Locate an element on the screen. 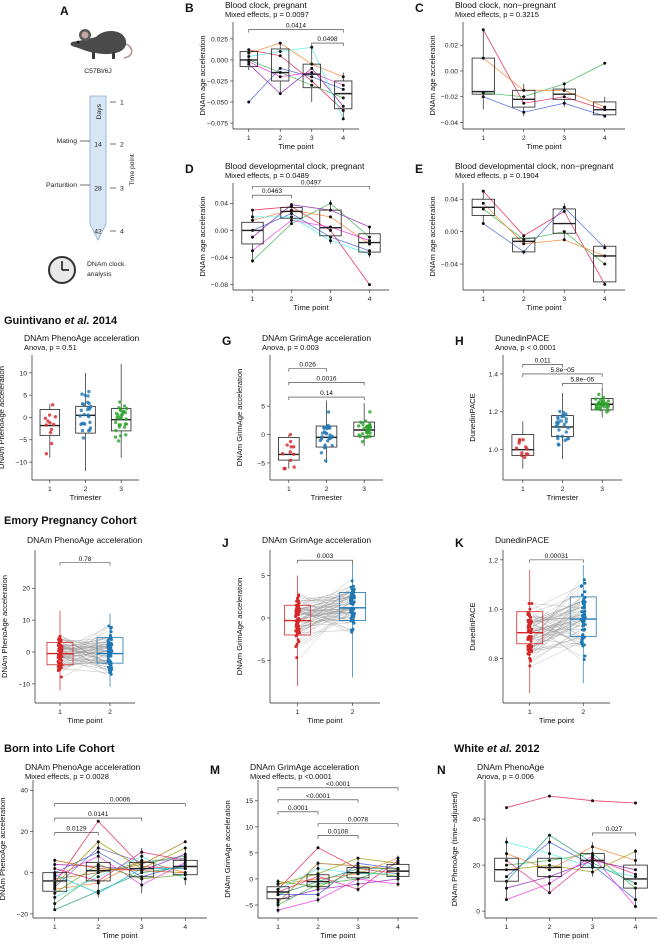  y-tick-label: −0.075 is located at coordinates (217, 124).